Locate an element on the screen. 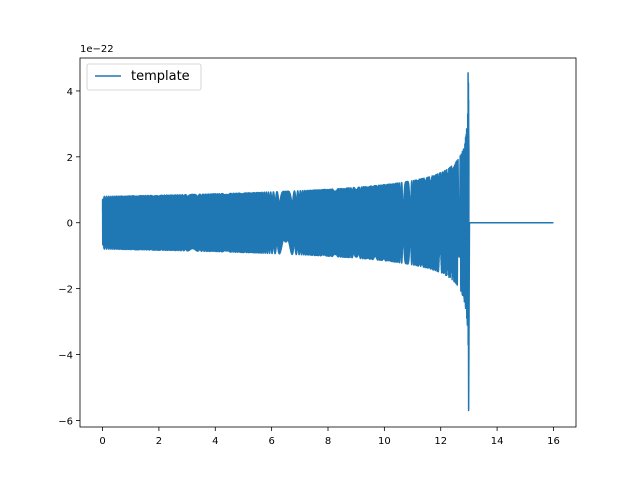 This screenshot has width=640, height=484. x-tick-label: 12 is located at coordinates (440, 441).